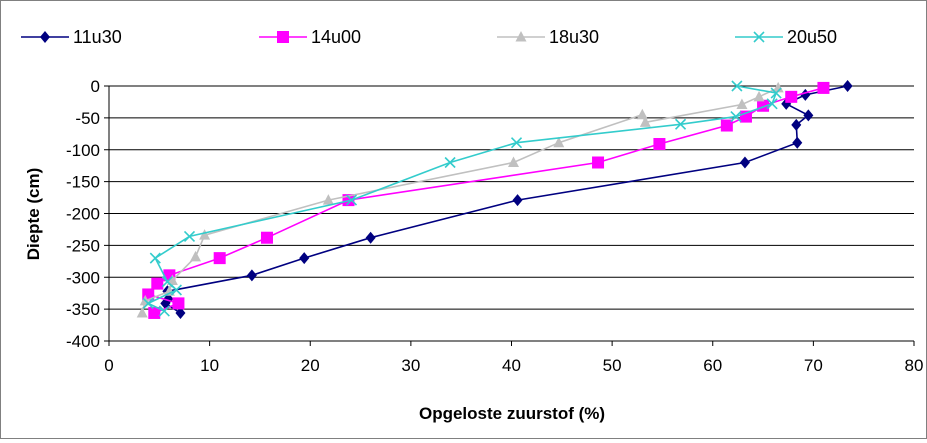 Image resolution: width=927 pixels, height=443 pixels. I want to click on legend-item-14u00: 14u00, so click(310, 37).